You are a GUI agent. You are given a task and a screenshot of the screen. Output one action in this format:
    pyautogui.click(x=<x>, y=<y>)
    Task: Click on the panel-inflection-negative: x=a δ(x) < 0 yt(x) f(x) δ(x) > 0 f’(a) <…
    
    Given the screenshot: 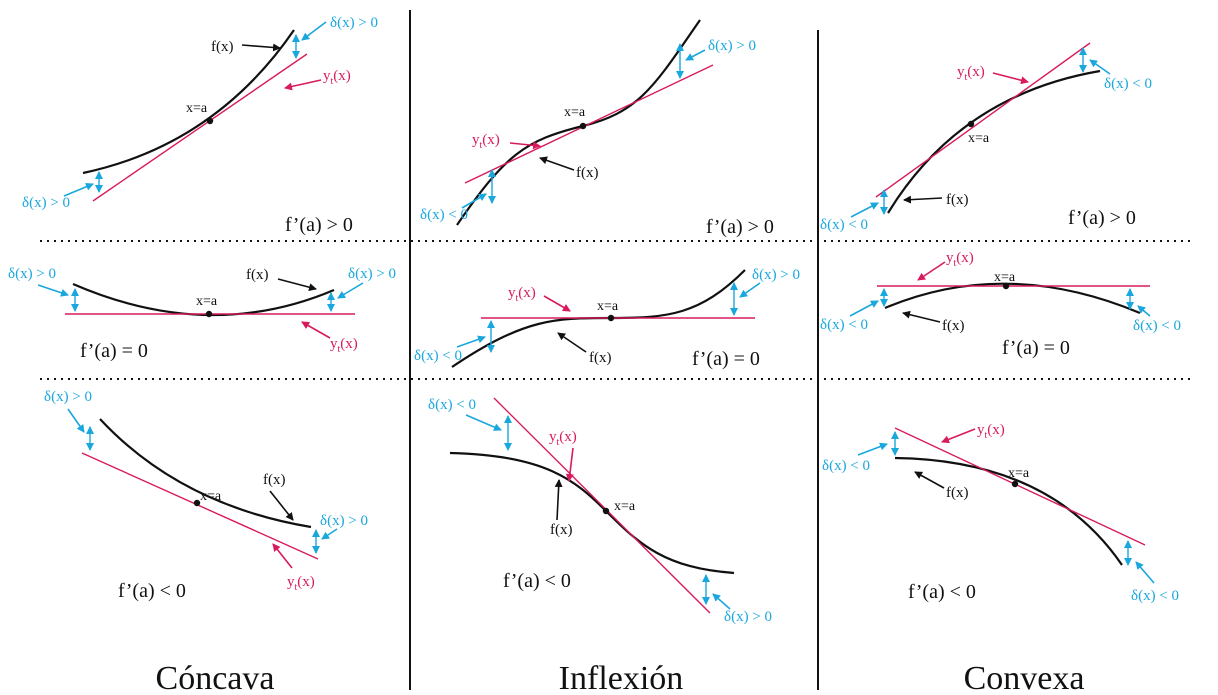 What is the action you would take?
    pyautogui.click(x=600, y=511)
    